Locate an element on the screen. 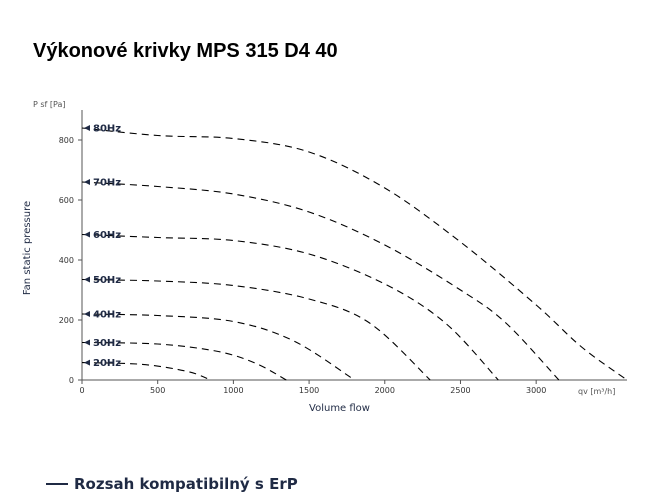  series-label-80Hz: 80Hz is located at coordinates (107, 129).